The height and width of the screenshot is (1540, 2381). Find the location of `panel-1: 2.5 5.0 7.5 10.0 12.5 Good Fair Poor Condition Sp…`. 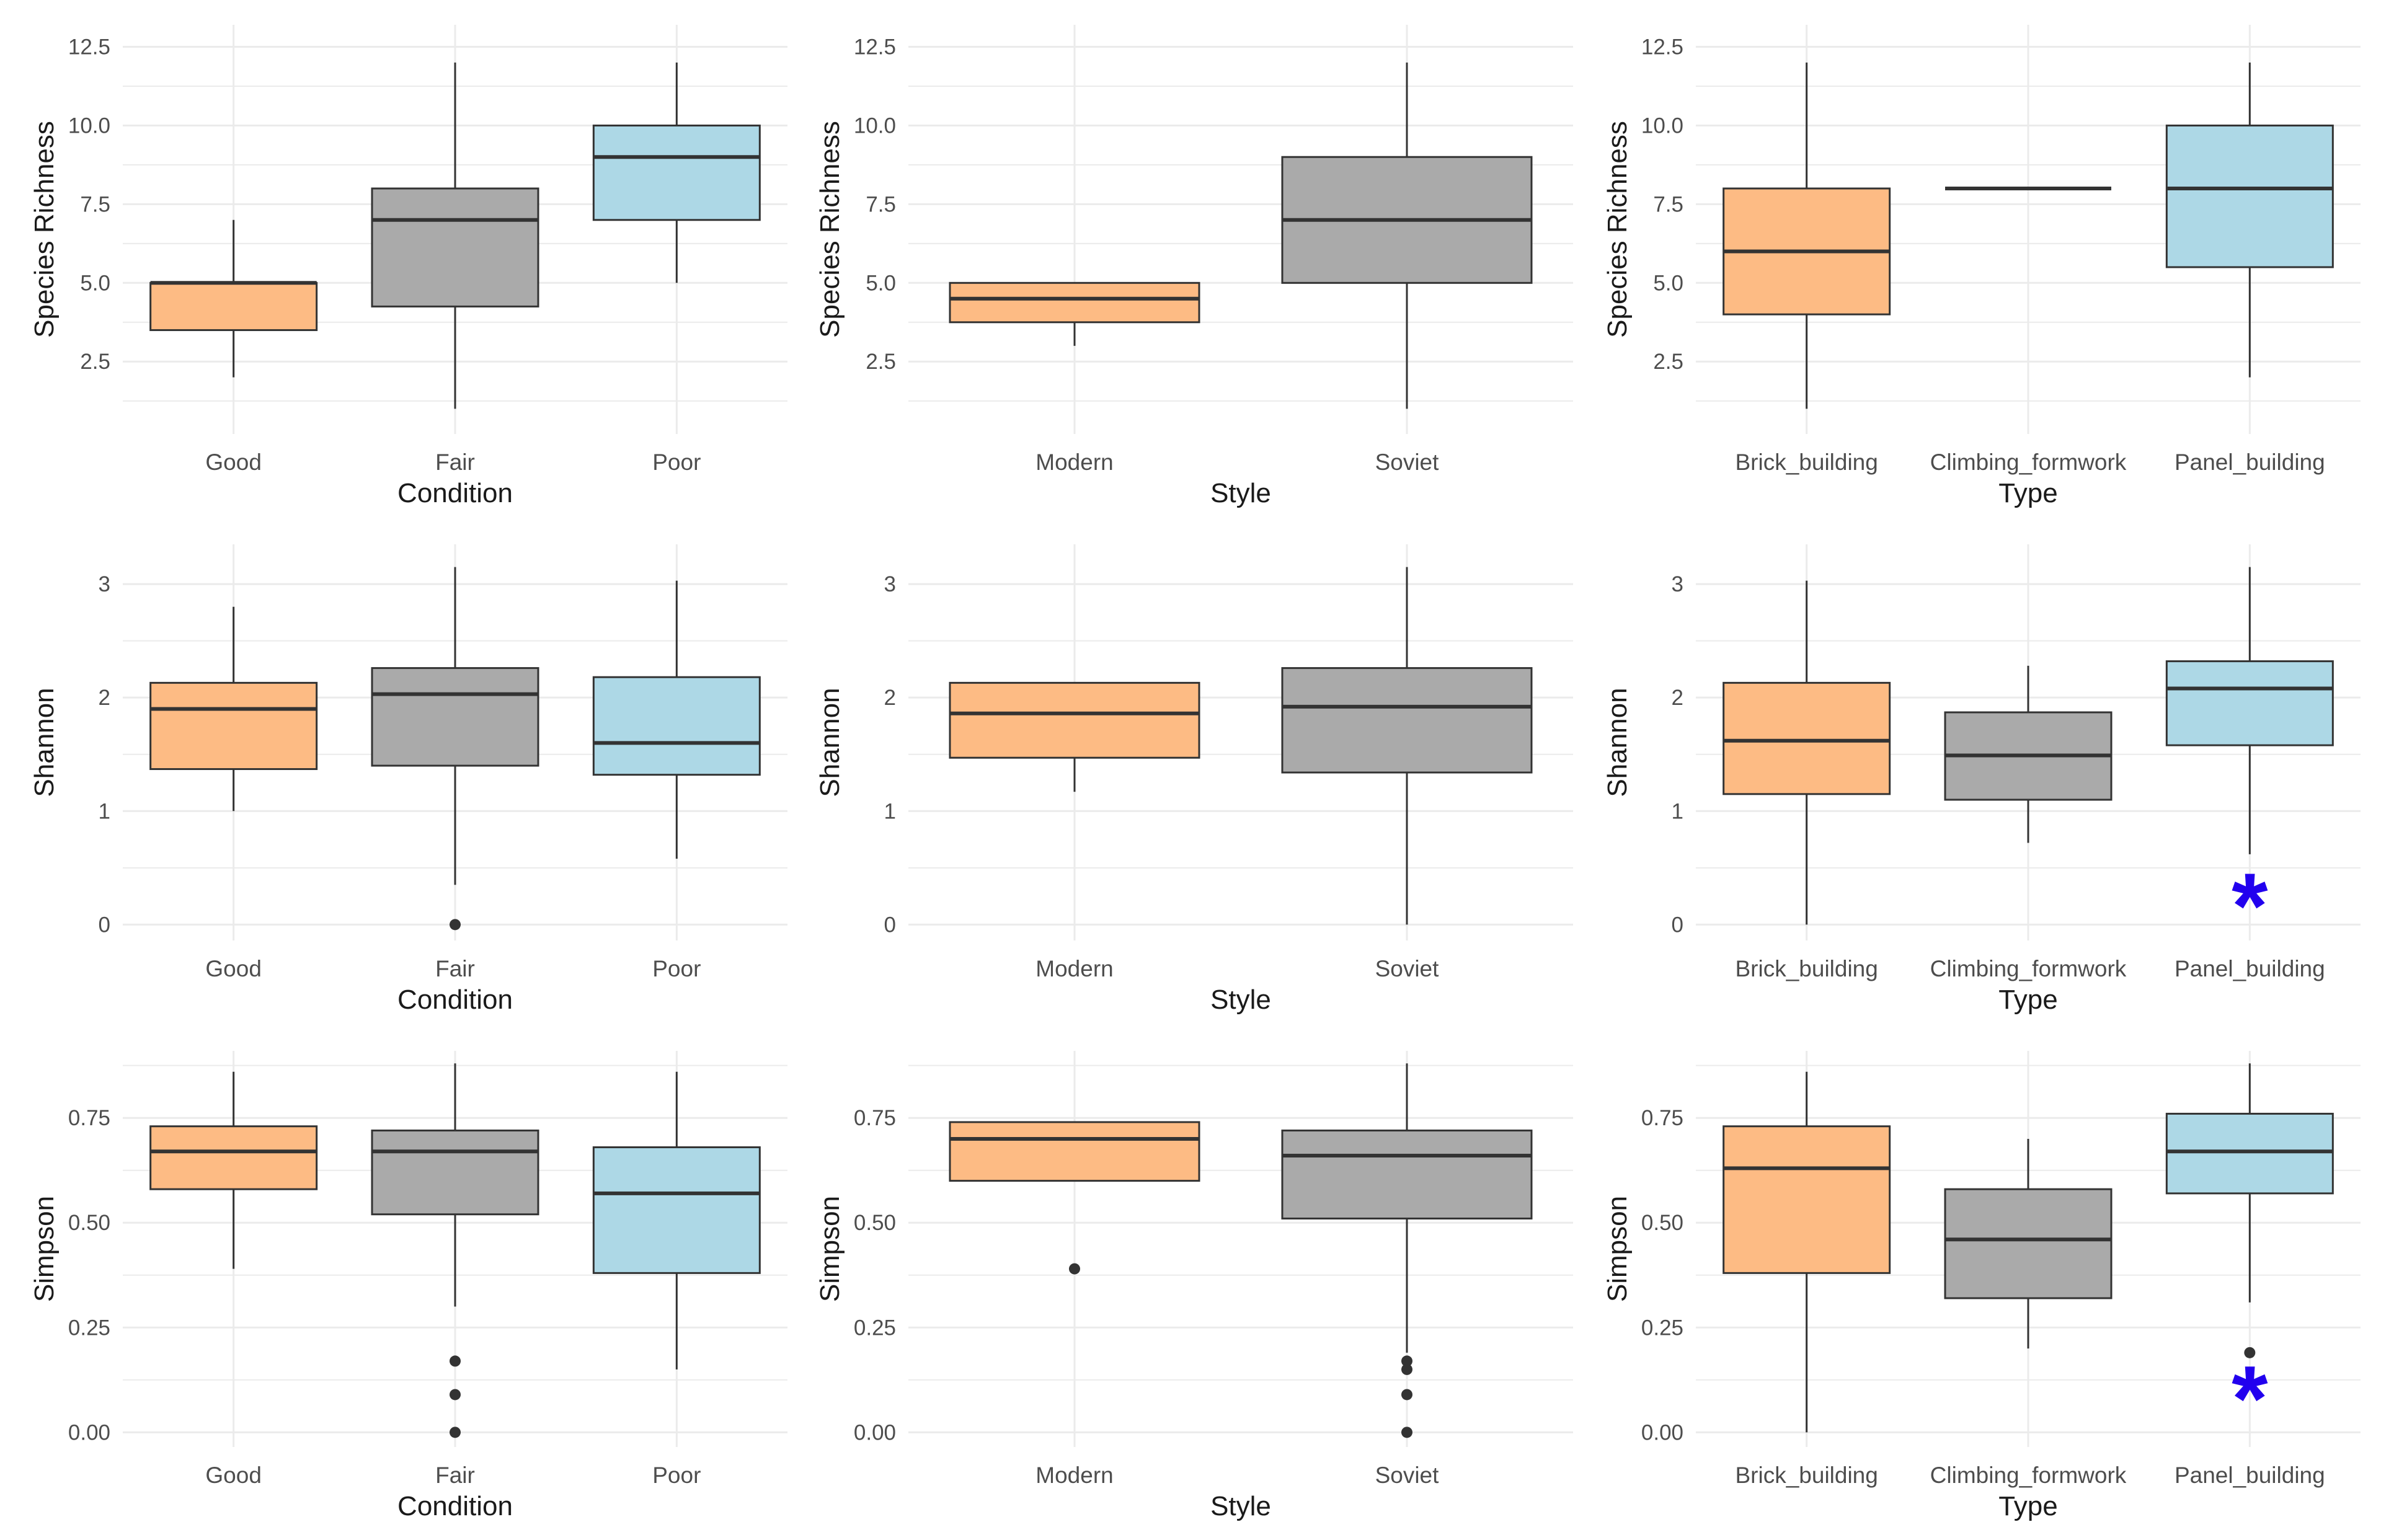

panel-1: 2.5 5.0 7.5 10.0 12.5 Good Fair Poor Condition Sp… is located at coordinates (408, 266).